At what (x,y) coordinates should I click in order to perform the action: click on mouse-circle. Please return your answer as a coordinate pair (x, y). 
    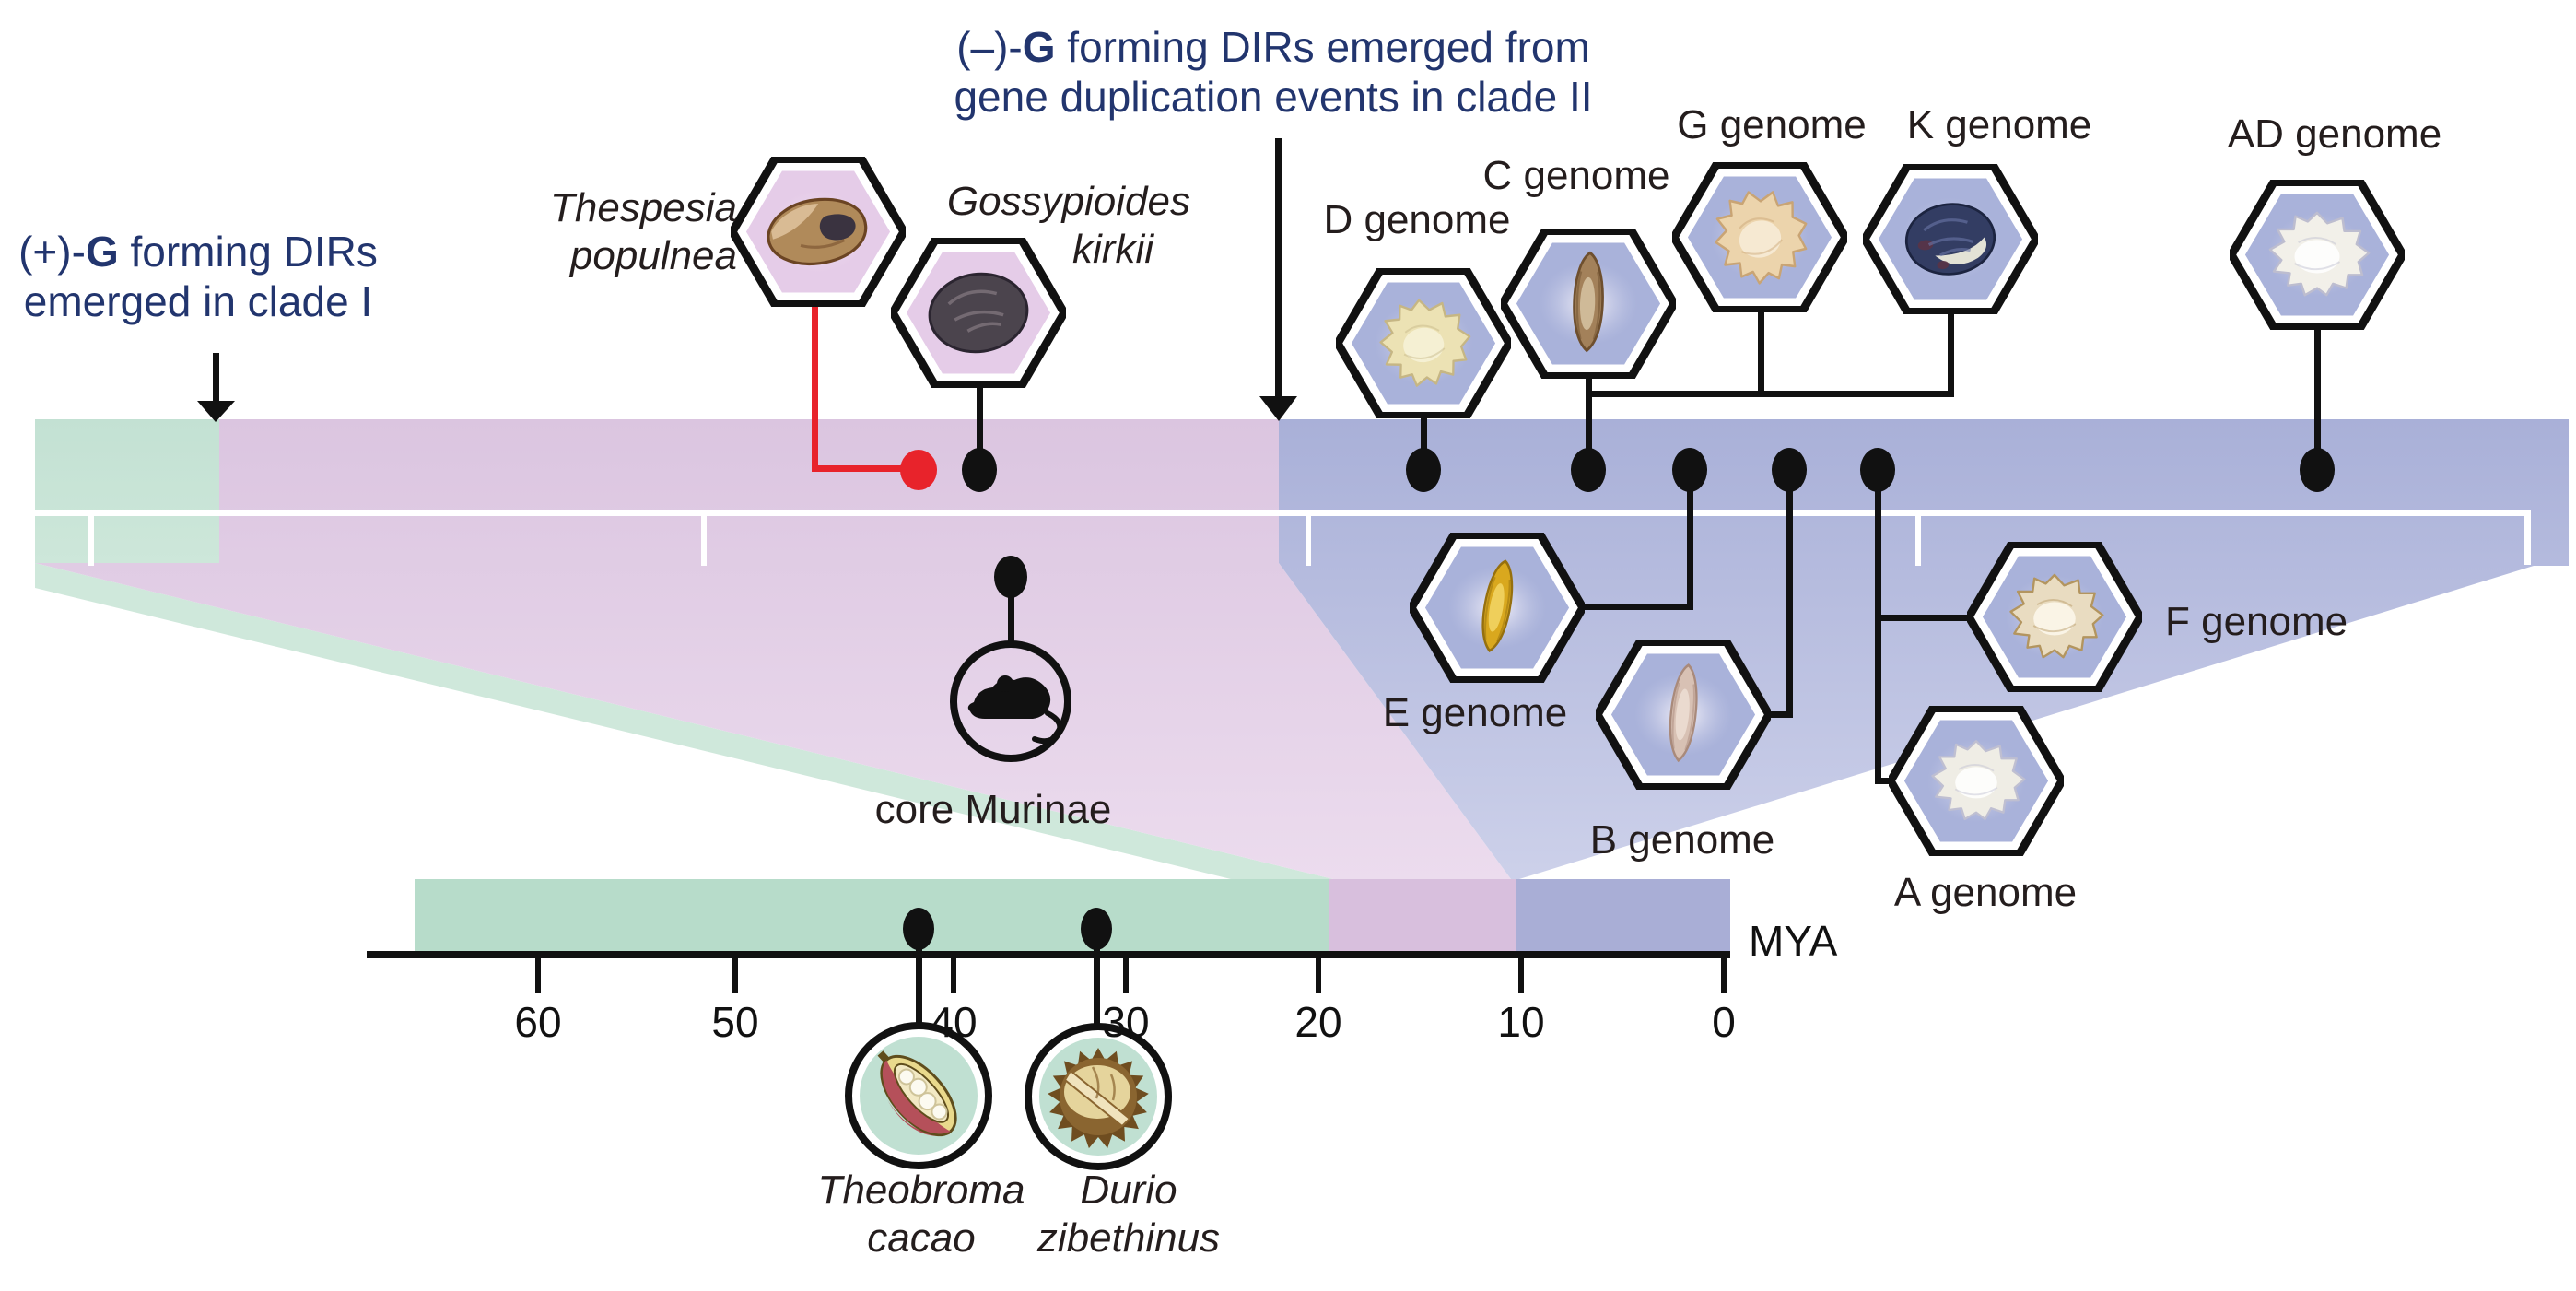
    Looking at the image, I should click on (1011, 701).